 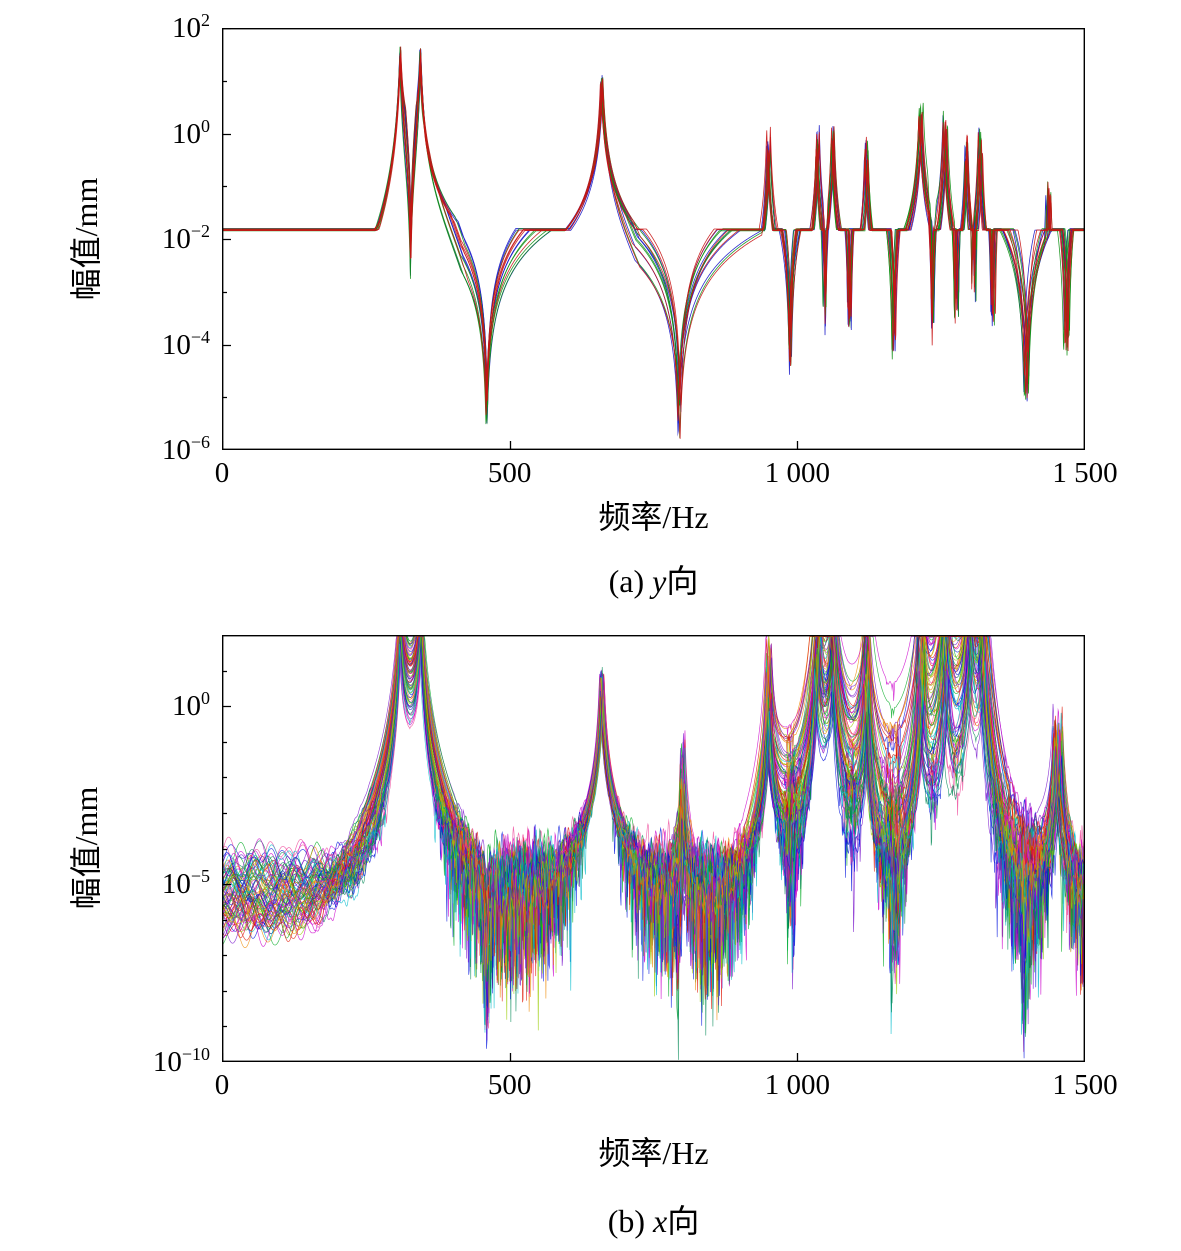 I want to click on y-tick-label: 10⁻⁵, so click(x=185, y=883).